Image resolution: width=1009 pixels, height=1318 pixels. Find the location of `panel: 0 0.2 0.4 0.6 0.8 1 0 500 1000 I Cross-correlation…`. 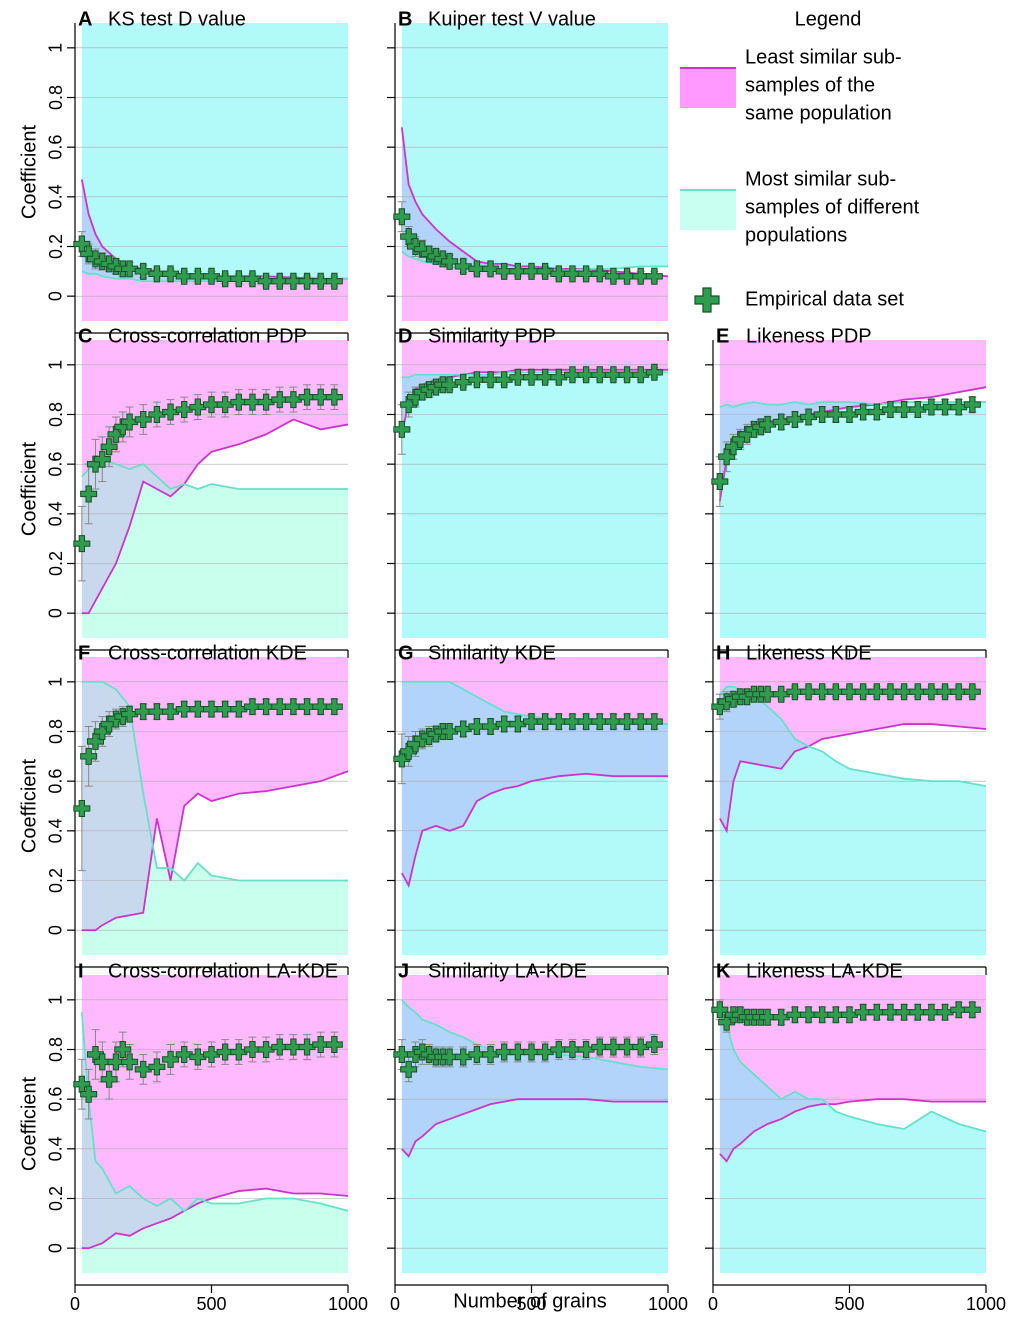

panel: 0 0.2 0.4 0.6 0.8 1 0 500 1000 I Cross-correlation… is located at coordinates (193, 1136).